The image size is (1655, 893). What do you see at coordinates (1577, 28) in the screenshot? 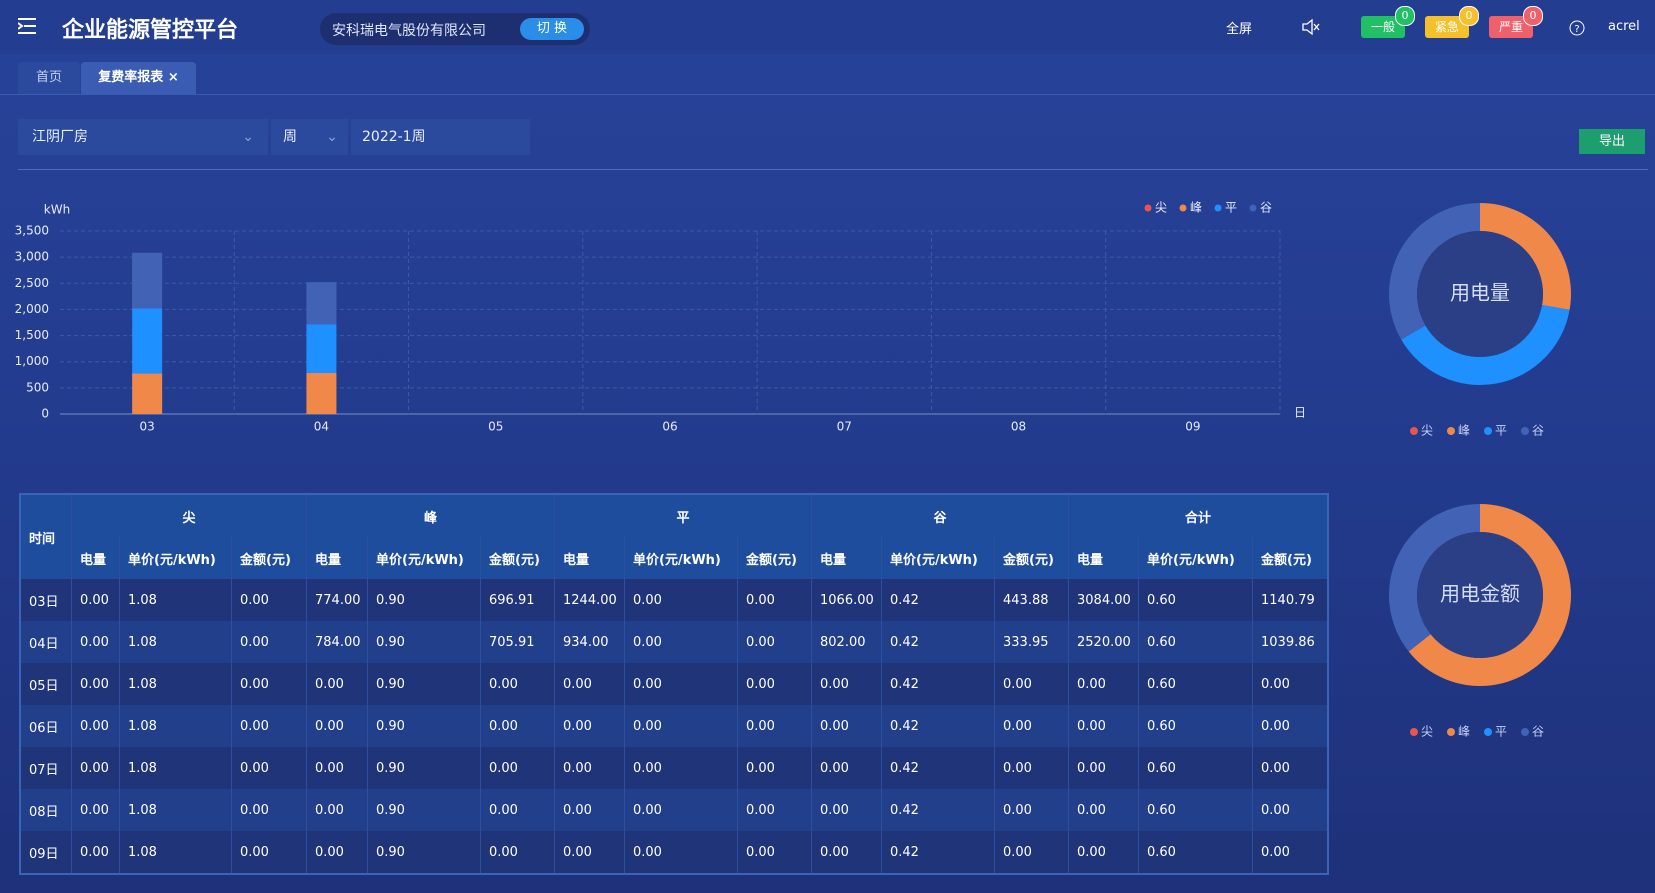
I see `help-icon: ?` at bounding box center [1577, 28].